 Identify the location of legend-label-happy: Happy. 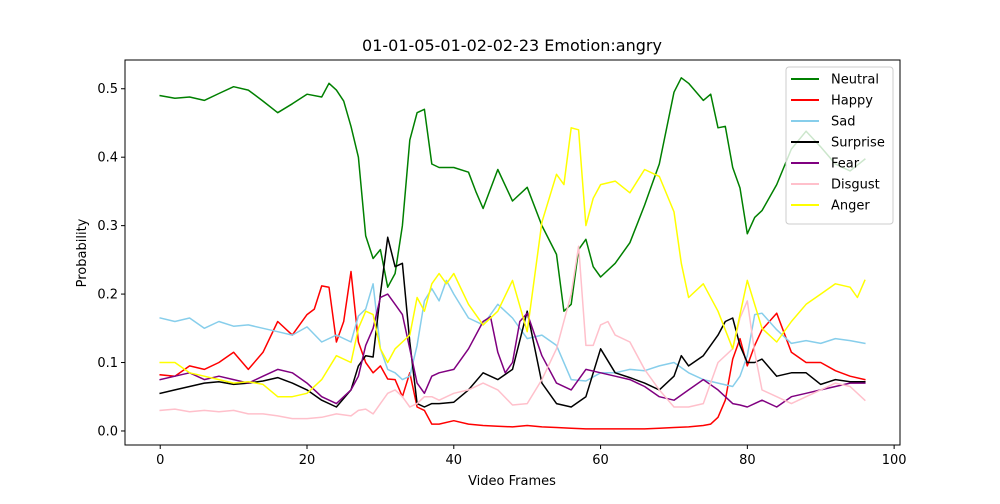
(852, 101).